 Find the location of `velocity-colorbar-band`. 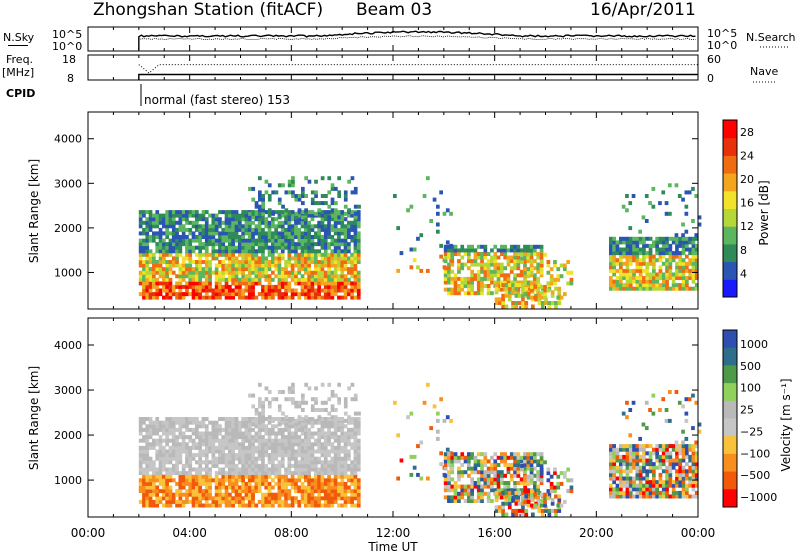

velocity-colorbar-band is located at coordinates (730, 463).